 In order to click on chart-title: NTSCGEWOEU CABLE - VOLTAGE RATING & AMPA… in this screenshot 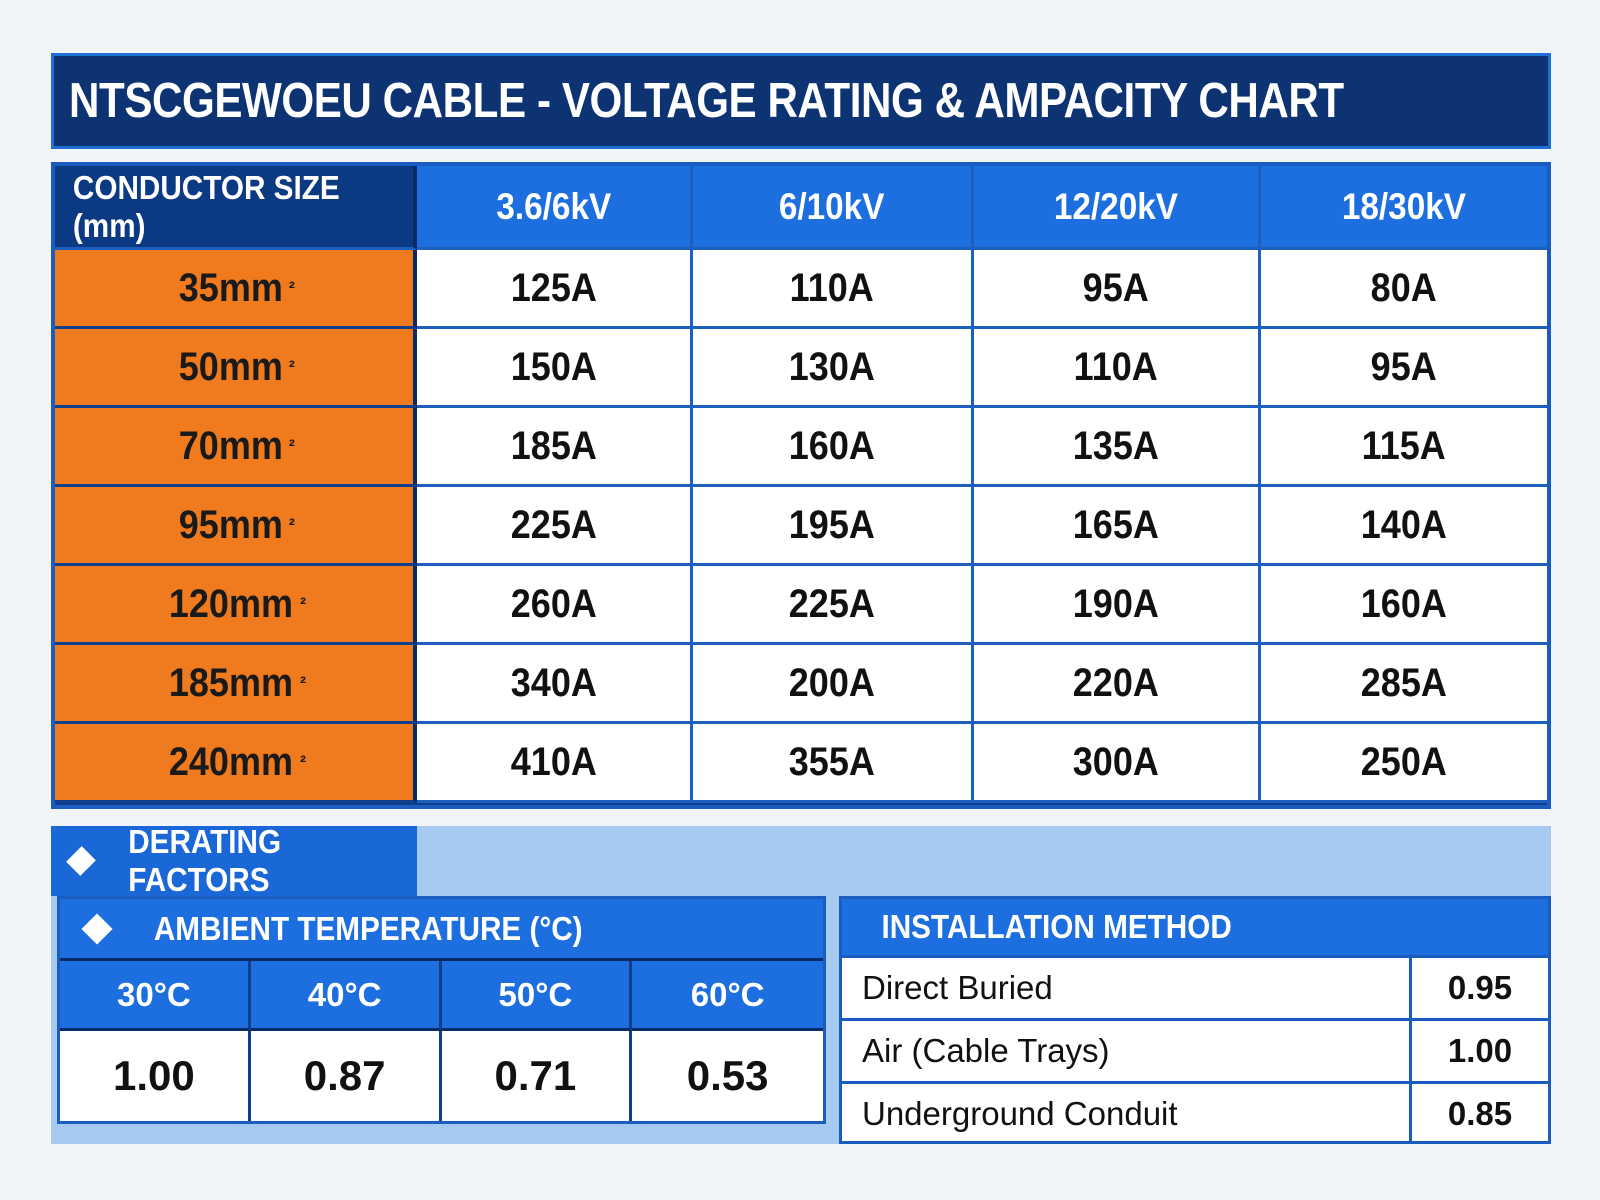, I will do `click(706, 101)`.